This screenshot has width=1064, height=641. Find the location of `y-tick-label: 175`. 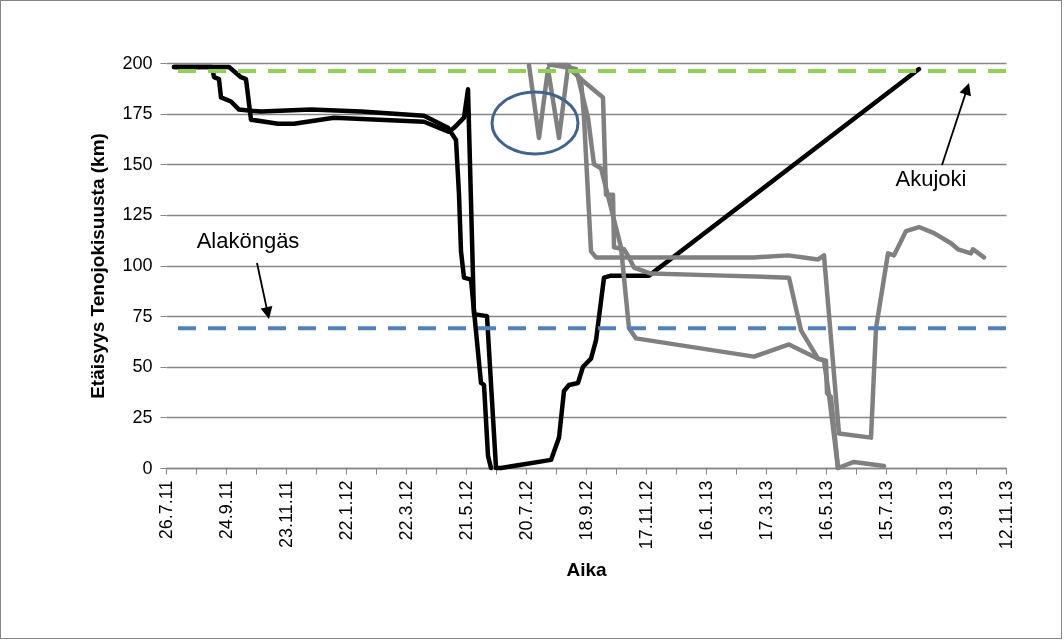

y-tick-label: 175 is located at coordinates (137, 113).